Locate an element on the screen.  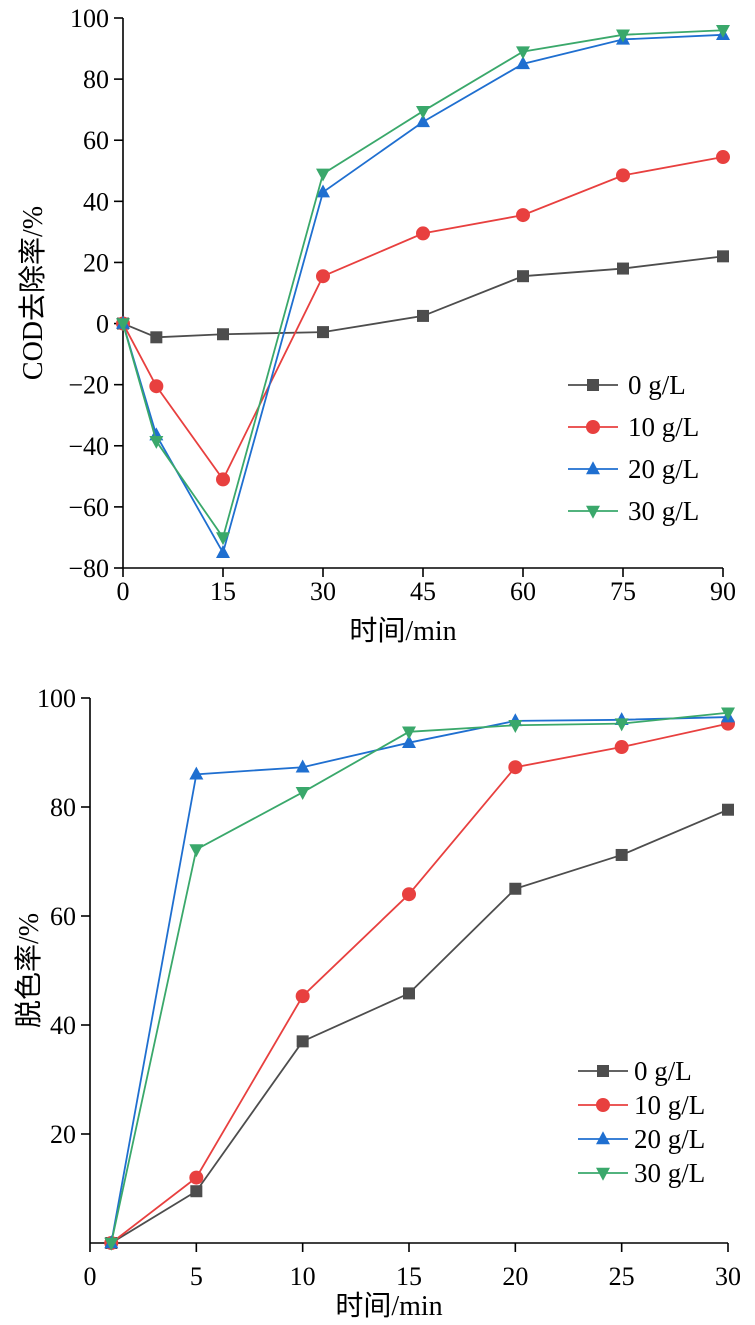
y-tick-label: −60 is located at coordinates (88, 507).